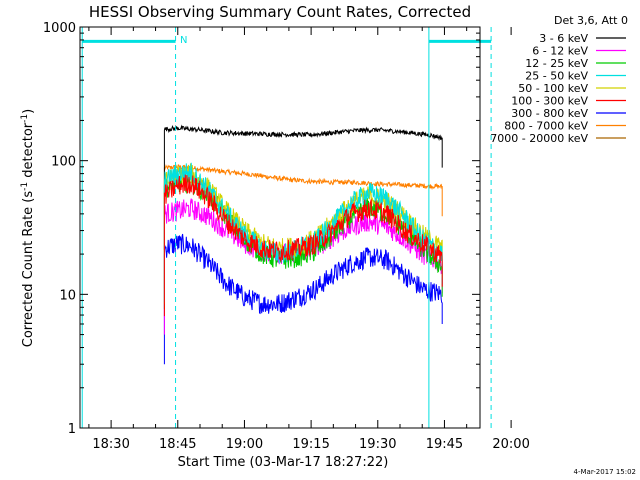  I want to click on legend-entry-label: 300 - 800 keV, so click(549, 113).